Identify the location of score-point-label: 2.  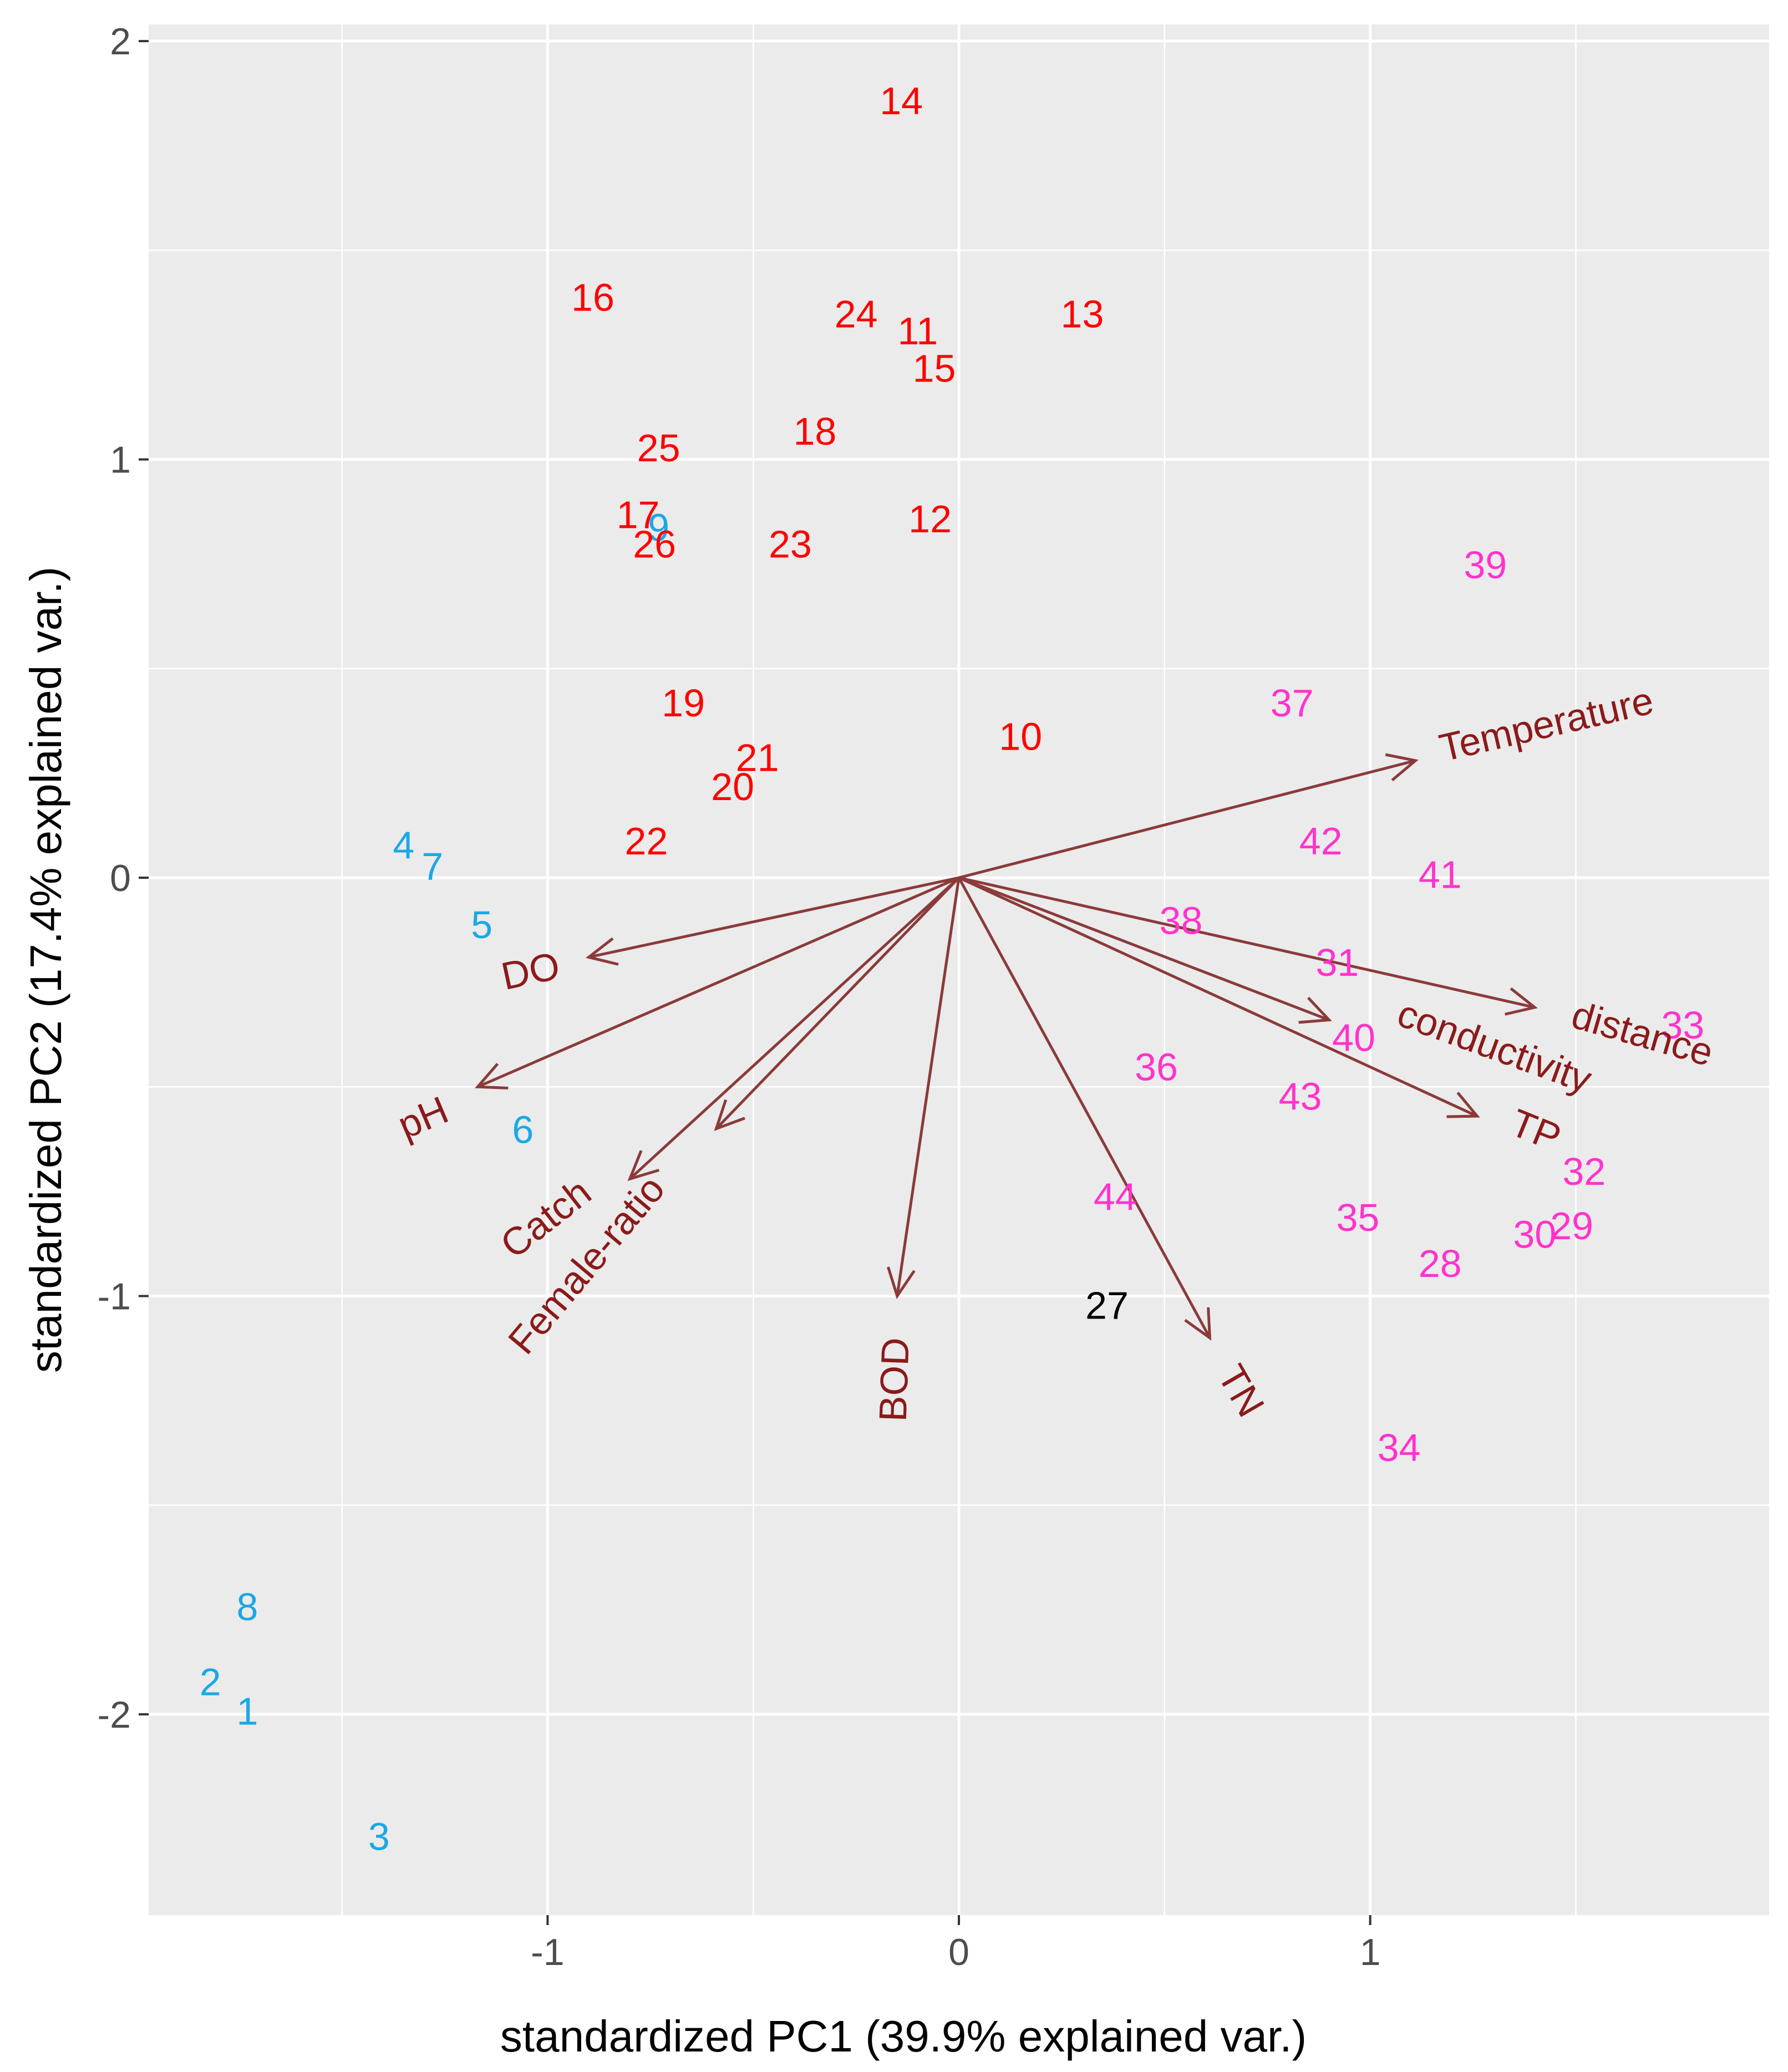
(210, 1682).